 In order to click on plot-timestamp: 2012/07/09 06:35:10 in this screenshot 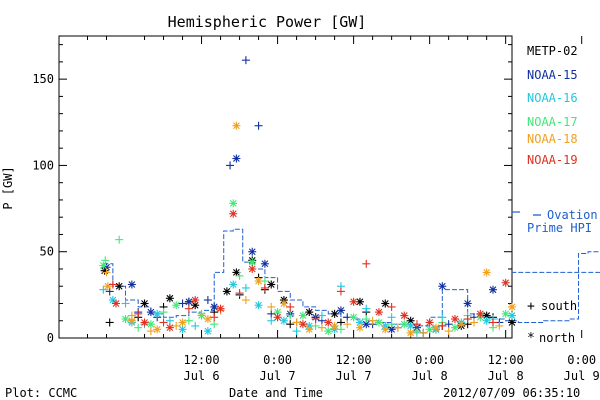, I will do `click(511, 393)`.